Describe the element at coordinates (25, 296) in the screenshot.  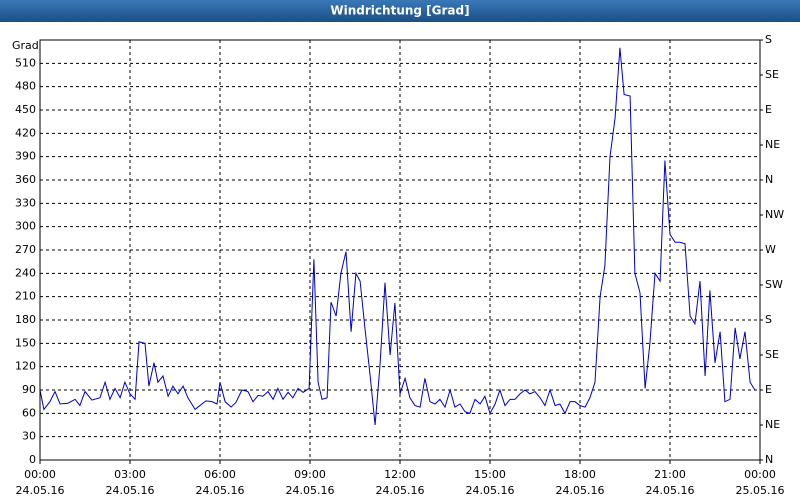
I see `y-tick-label: 210` at that location.